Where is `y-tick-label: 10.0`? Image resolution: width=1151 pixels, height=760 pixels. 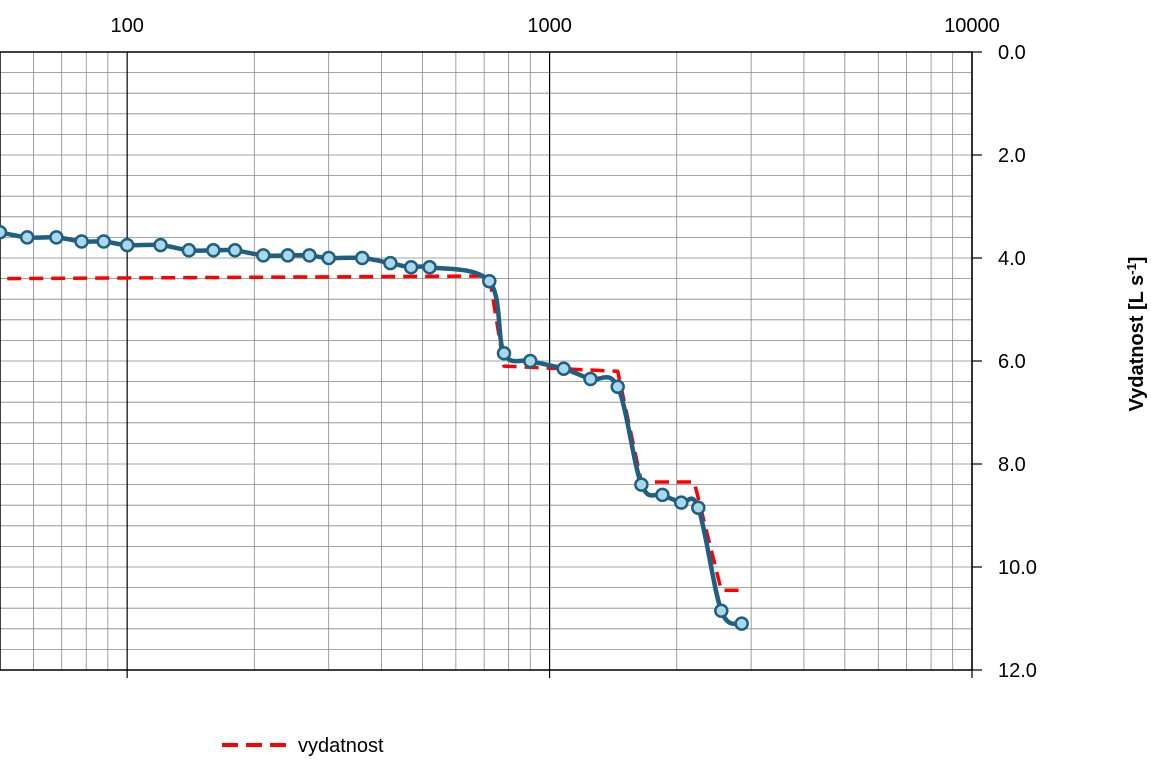 y-tick-label: 10.0 is located at coordinates (1017, 568).